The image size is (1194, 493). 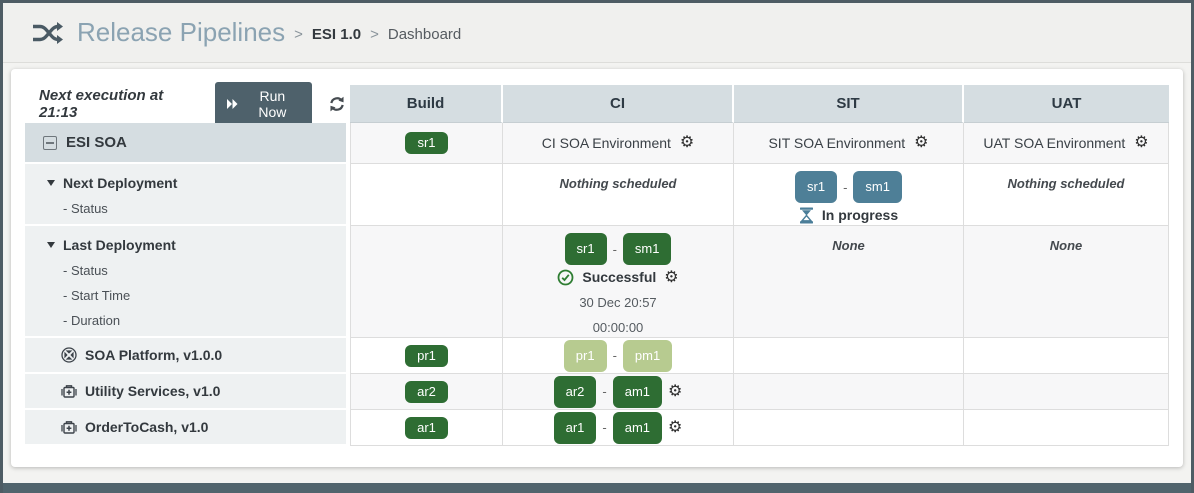 I want to click on package-name-cell: Utility Services, v1.0, so click(x=185, y=392).